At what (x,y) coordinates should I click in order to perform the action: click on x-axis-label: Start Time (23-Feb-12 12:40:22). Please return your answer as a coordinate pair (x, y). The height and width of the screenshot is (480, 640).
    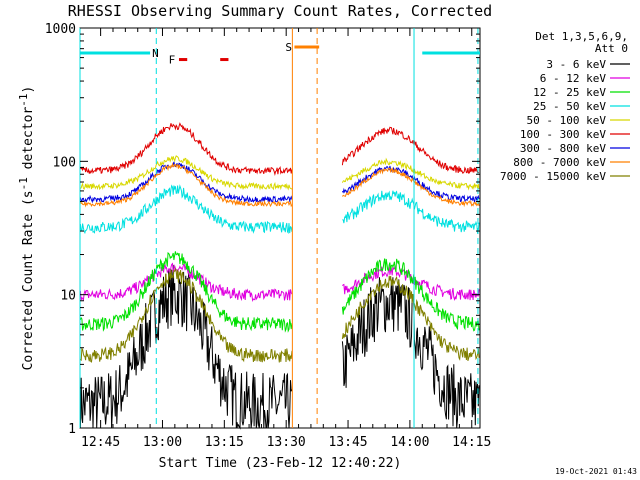
    Looking at the image, I should click on (280, 463).